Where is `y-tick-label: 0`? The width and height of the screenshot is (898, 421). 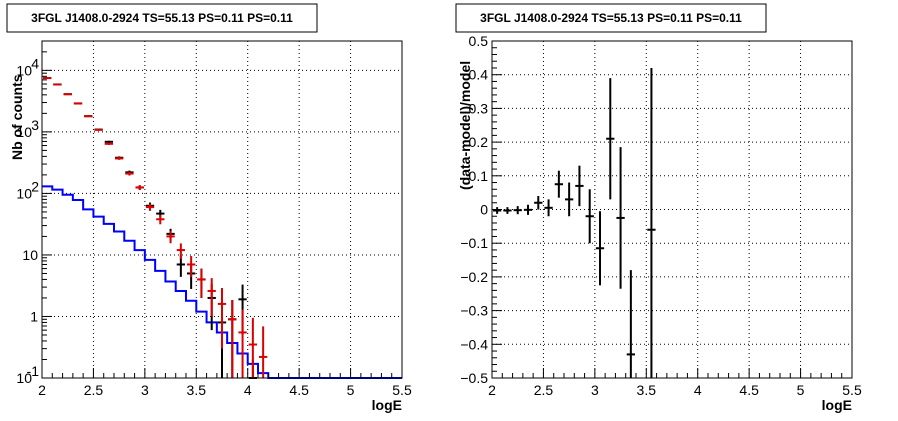 y-tick-label: 0 is located at coordinates (484, 210).